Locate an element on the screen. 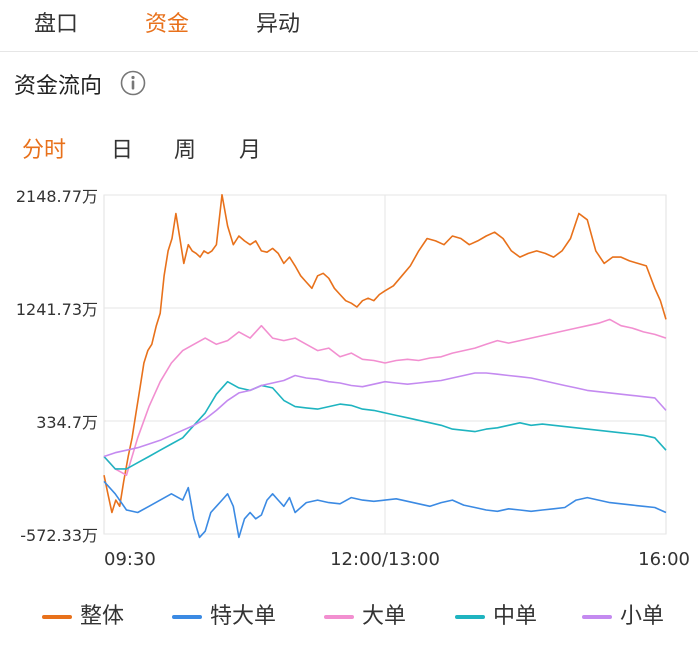  y-tick-label: 1241.73万 is located at coordinates (57, 309).